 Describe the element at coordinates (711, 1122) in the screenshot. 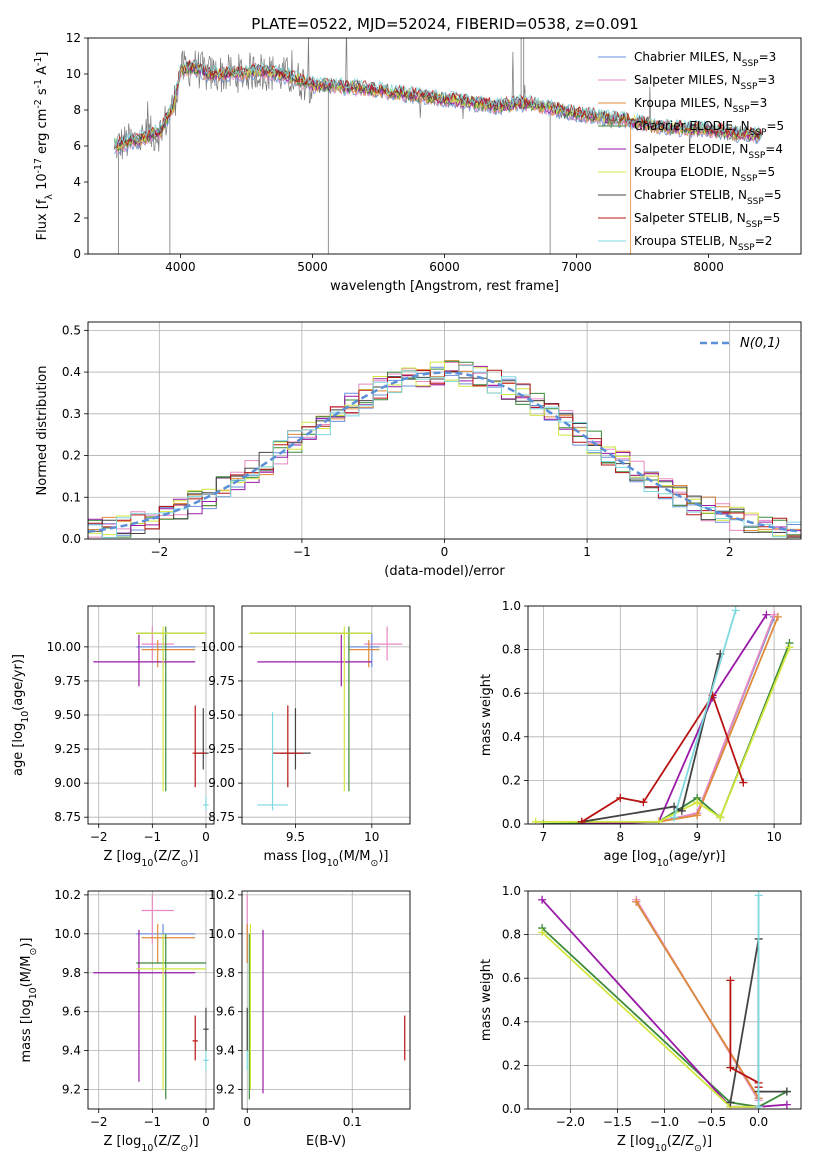

I see `x-tick-label: −0.5` at that location.